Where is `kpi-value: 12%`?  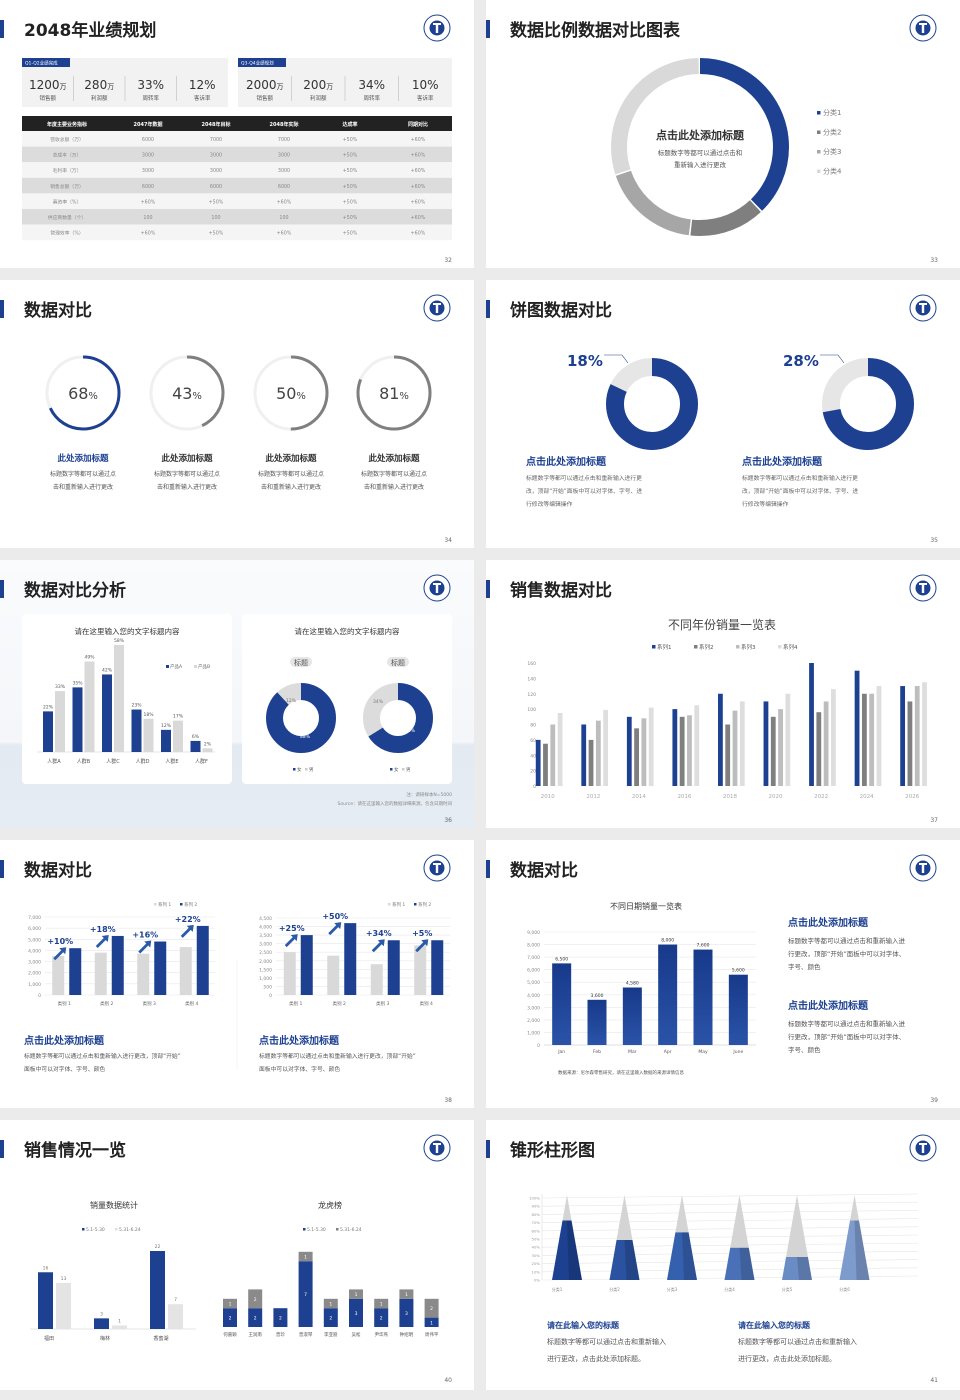
kpi-value: 12% is located at coordinates (202, 85).